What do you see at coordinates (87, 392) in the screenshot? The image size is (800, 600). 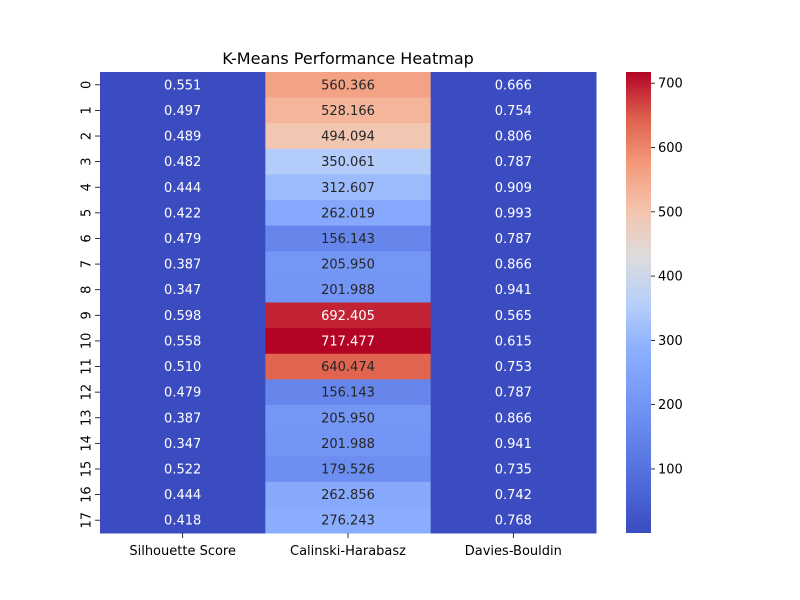 I see `y-tick-label: 12` at bounding box center [87, 392].